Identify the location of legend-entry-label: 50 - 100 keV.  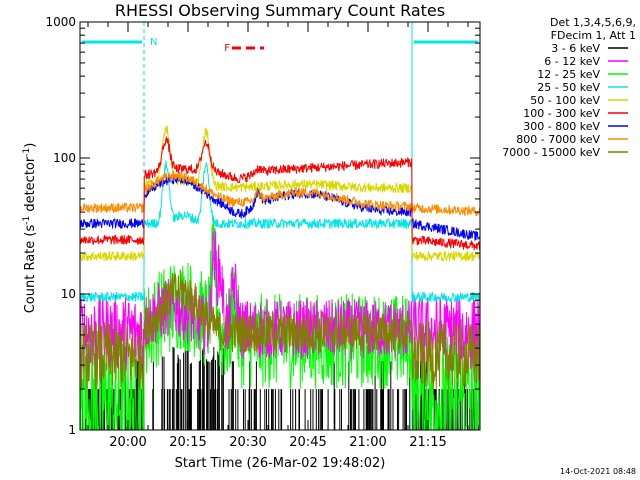
(565, 100).